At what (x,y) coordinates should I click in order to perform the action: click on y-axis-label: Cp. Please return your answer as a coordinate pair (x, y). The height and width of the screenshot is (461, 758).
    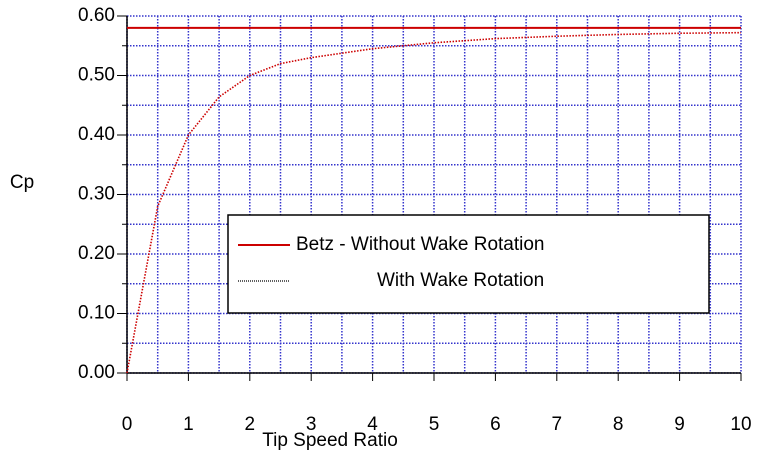
    Looking at the image, I should click on (22, 182).